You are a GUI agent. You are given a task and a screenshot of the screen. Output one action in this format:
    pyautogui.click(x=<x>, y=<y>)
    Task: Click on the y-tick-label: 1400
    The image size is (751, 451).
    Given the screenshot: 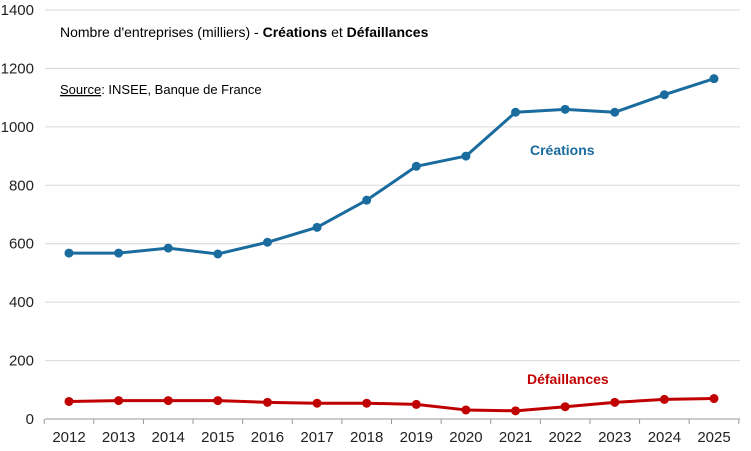 What is the action you would take?
    pyautogui.click(x=17, y=10)
    